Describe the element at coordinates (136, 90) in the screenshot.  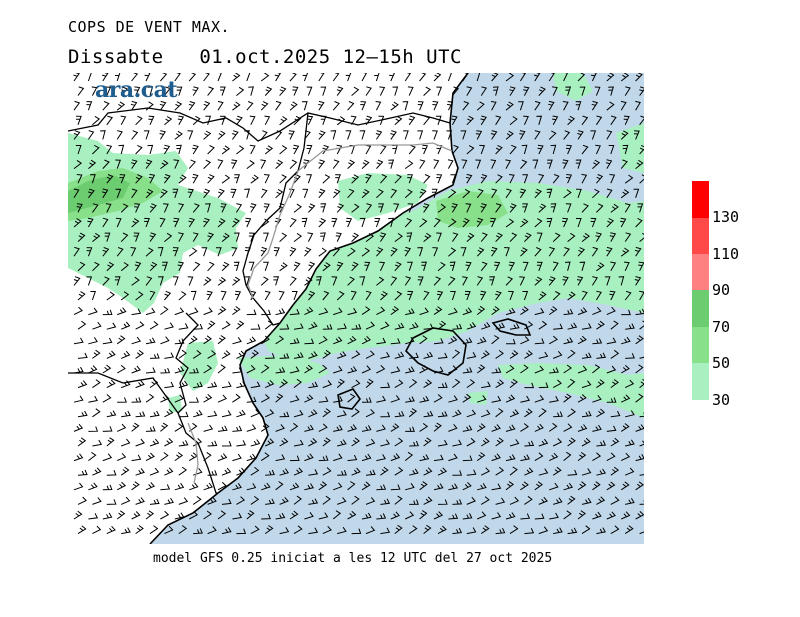
I see `ara-cat-logo: ara.cat` at that location.